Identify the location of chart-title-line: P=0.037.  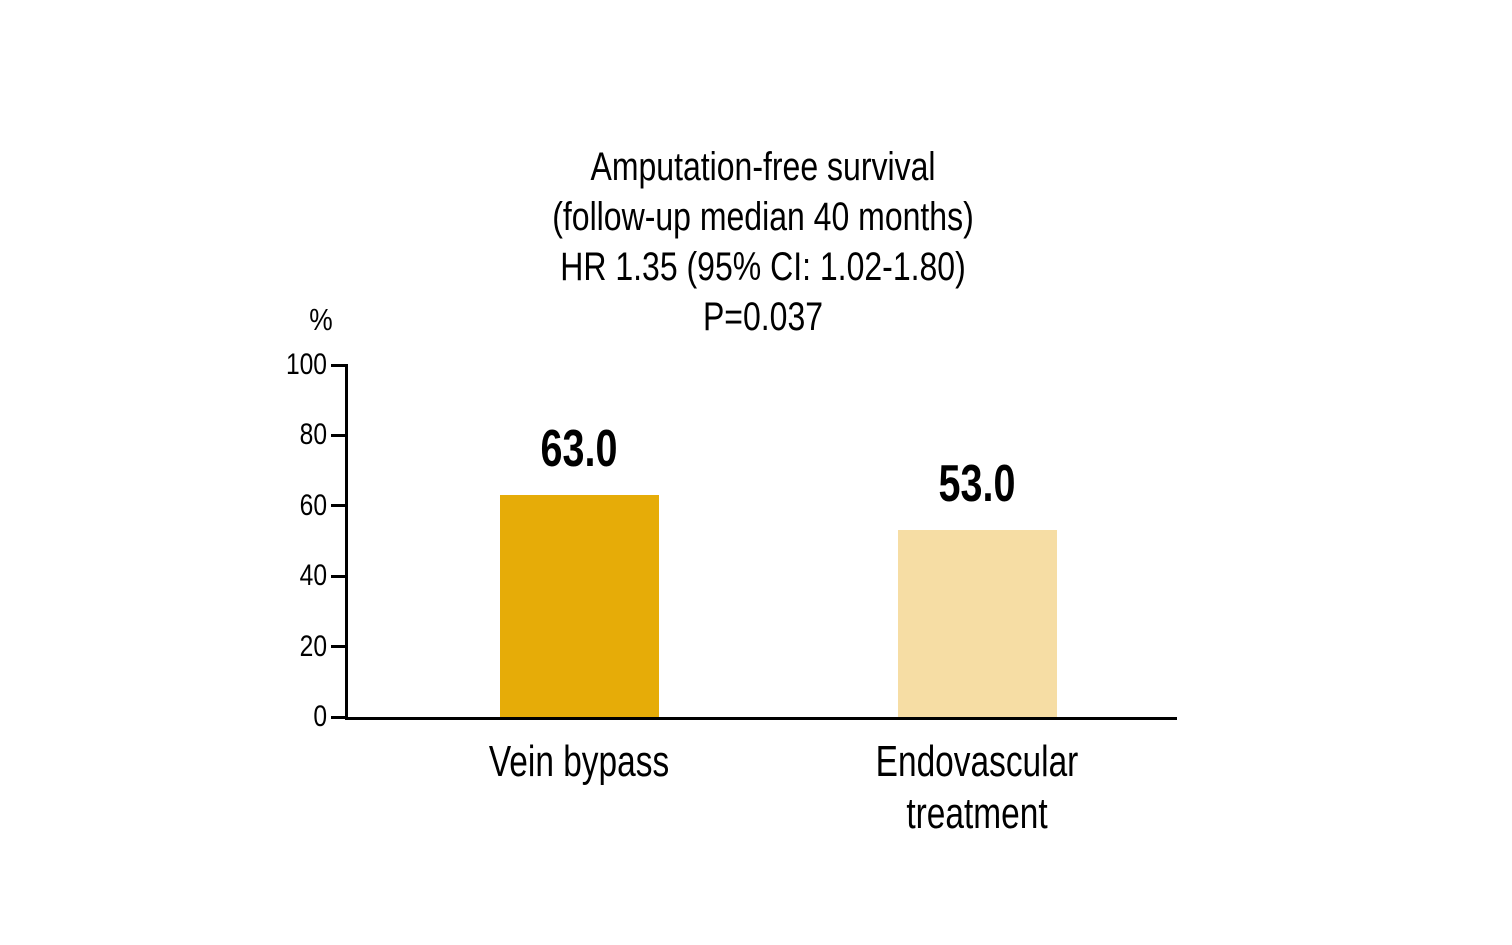
(763, 317).